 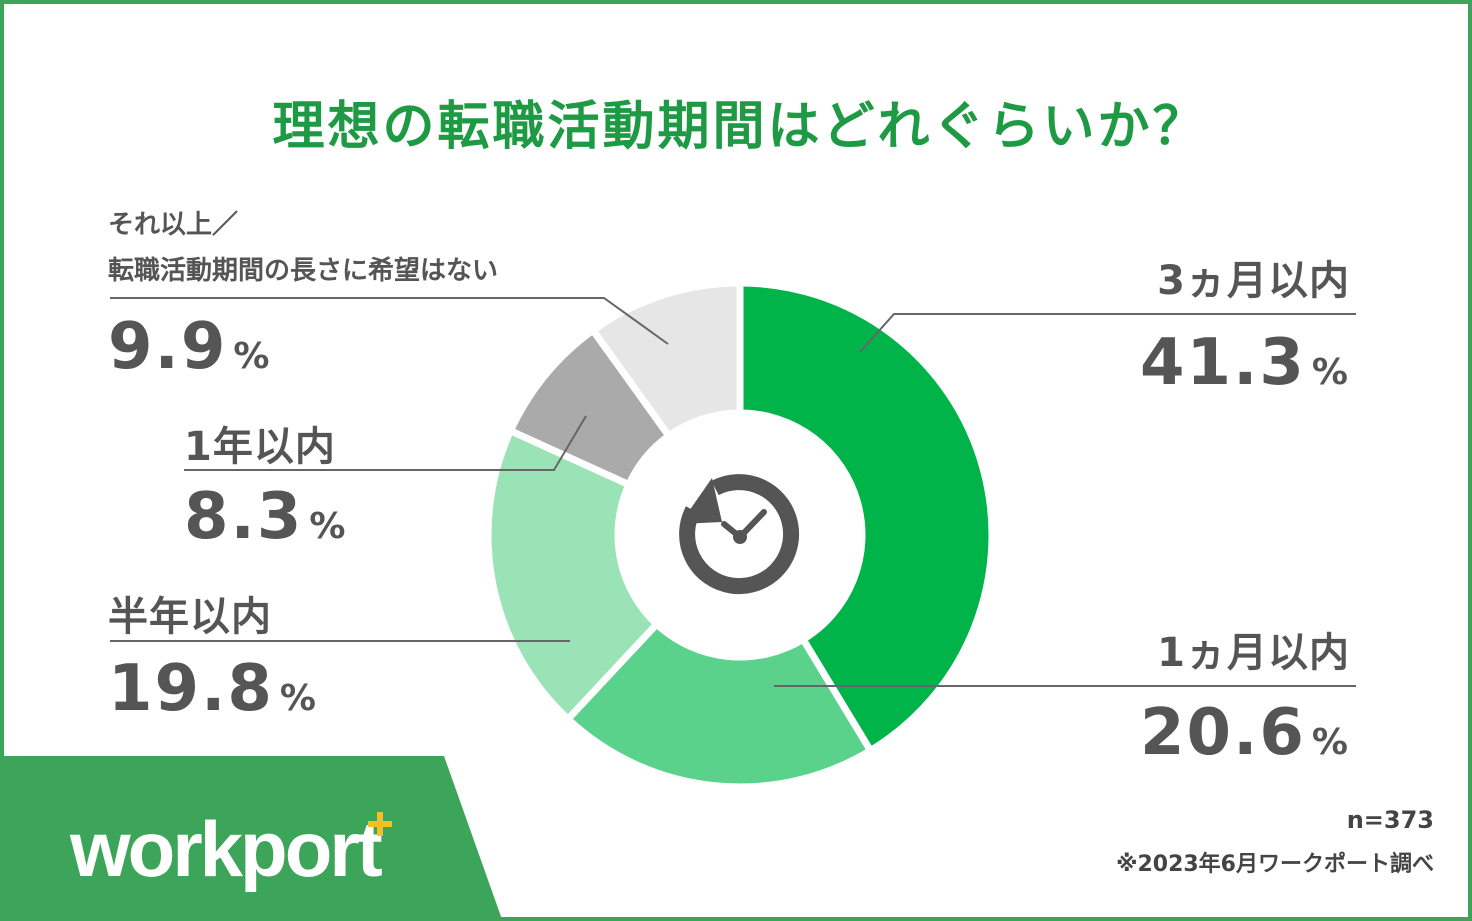 What do you see at coordinates (1107, 333) in the screenshot?
I see `leader-line-3-months` at bounding box center [1107, 333].